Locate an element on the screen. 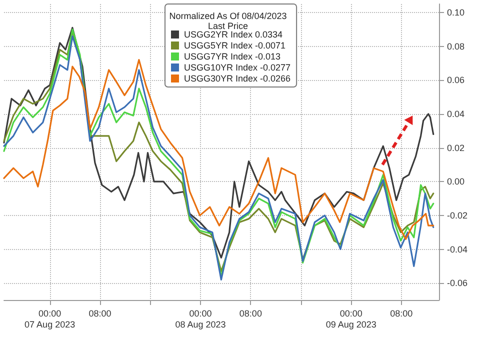 The height and width of the screenshot is (338, 485). y-tick-label: -0.02 is located at coordinates (457, 215).